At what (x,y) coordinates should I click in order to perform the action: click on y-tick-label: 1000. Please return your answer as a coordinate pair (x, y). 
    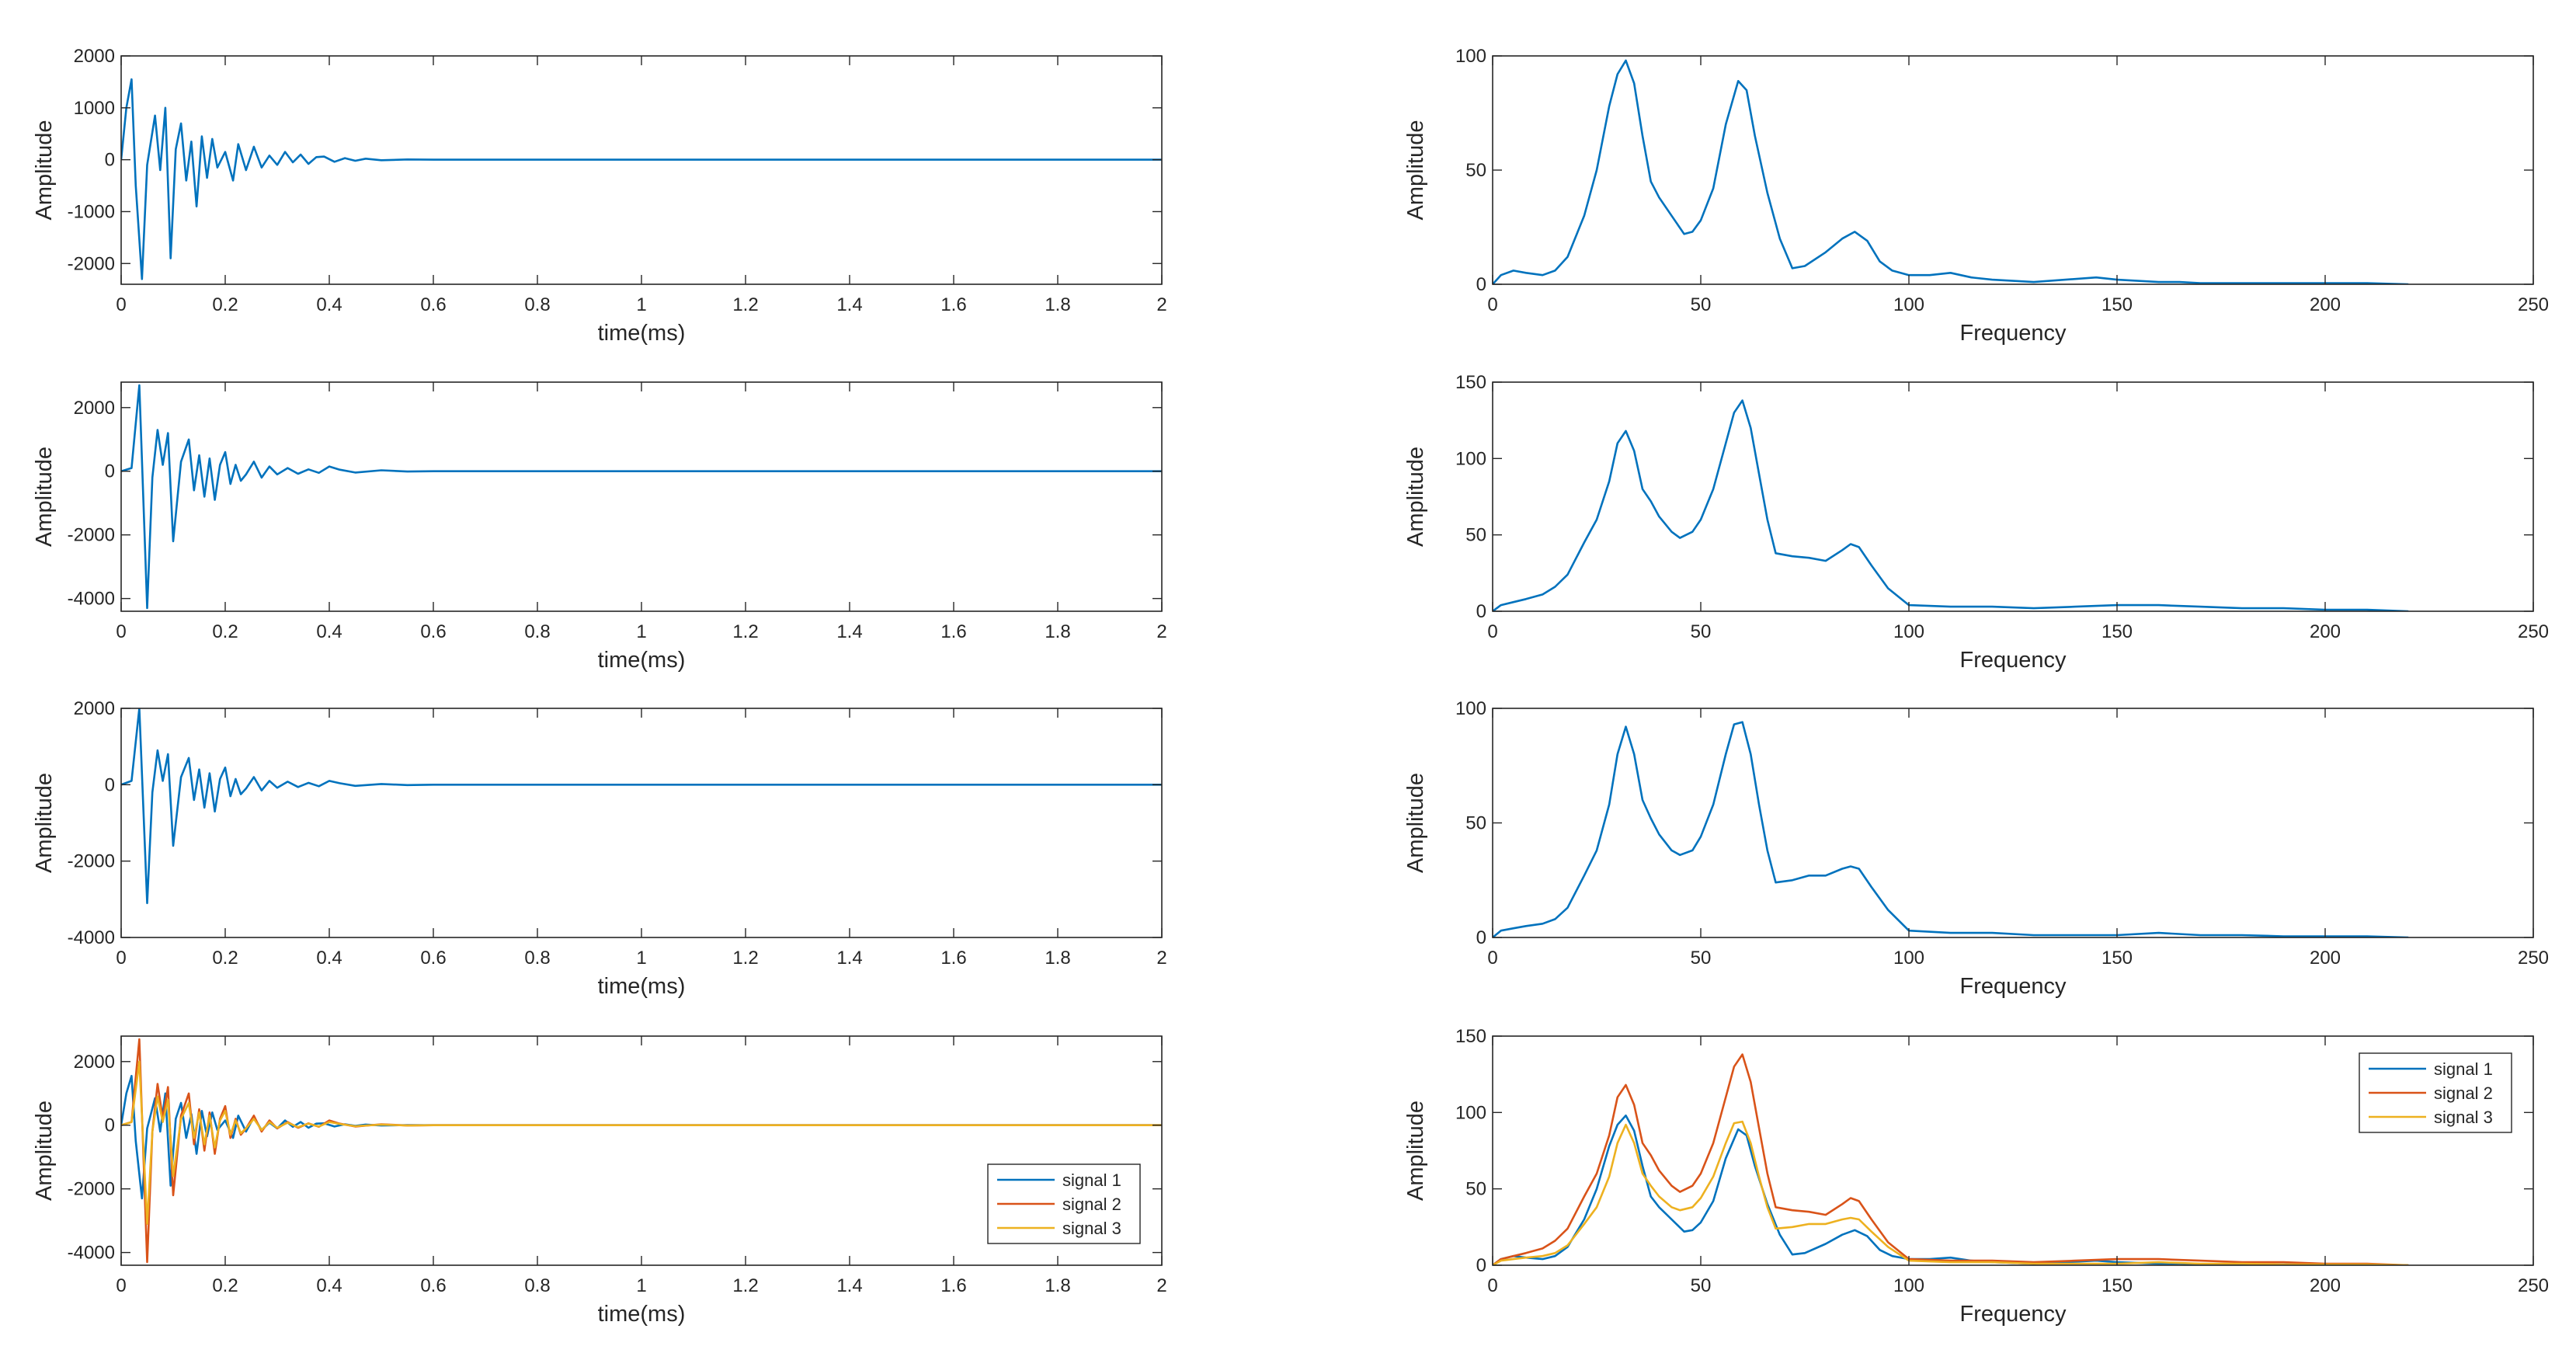
    Looking at the image, I should click on (94, 109).